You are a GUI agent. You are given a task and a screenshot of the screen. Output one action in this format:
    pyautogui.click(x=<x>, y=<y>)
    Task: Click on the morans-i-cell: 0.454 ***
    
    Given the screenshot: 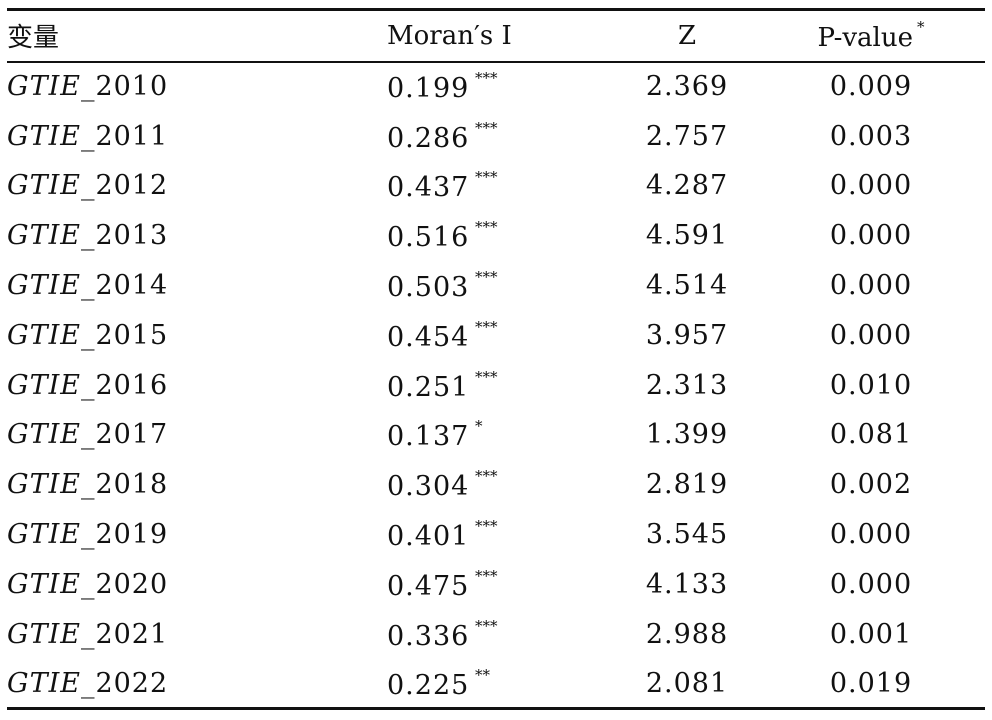 What is the action you would take?
    pyautogui.click(x=502, y=335)
    